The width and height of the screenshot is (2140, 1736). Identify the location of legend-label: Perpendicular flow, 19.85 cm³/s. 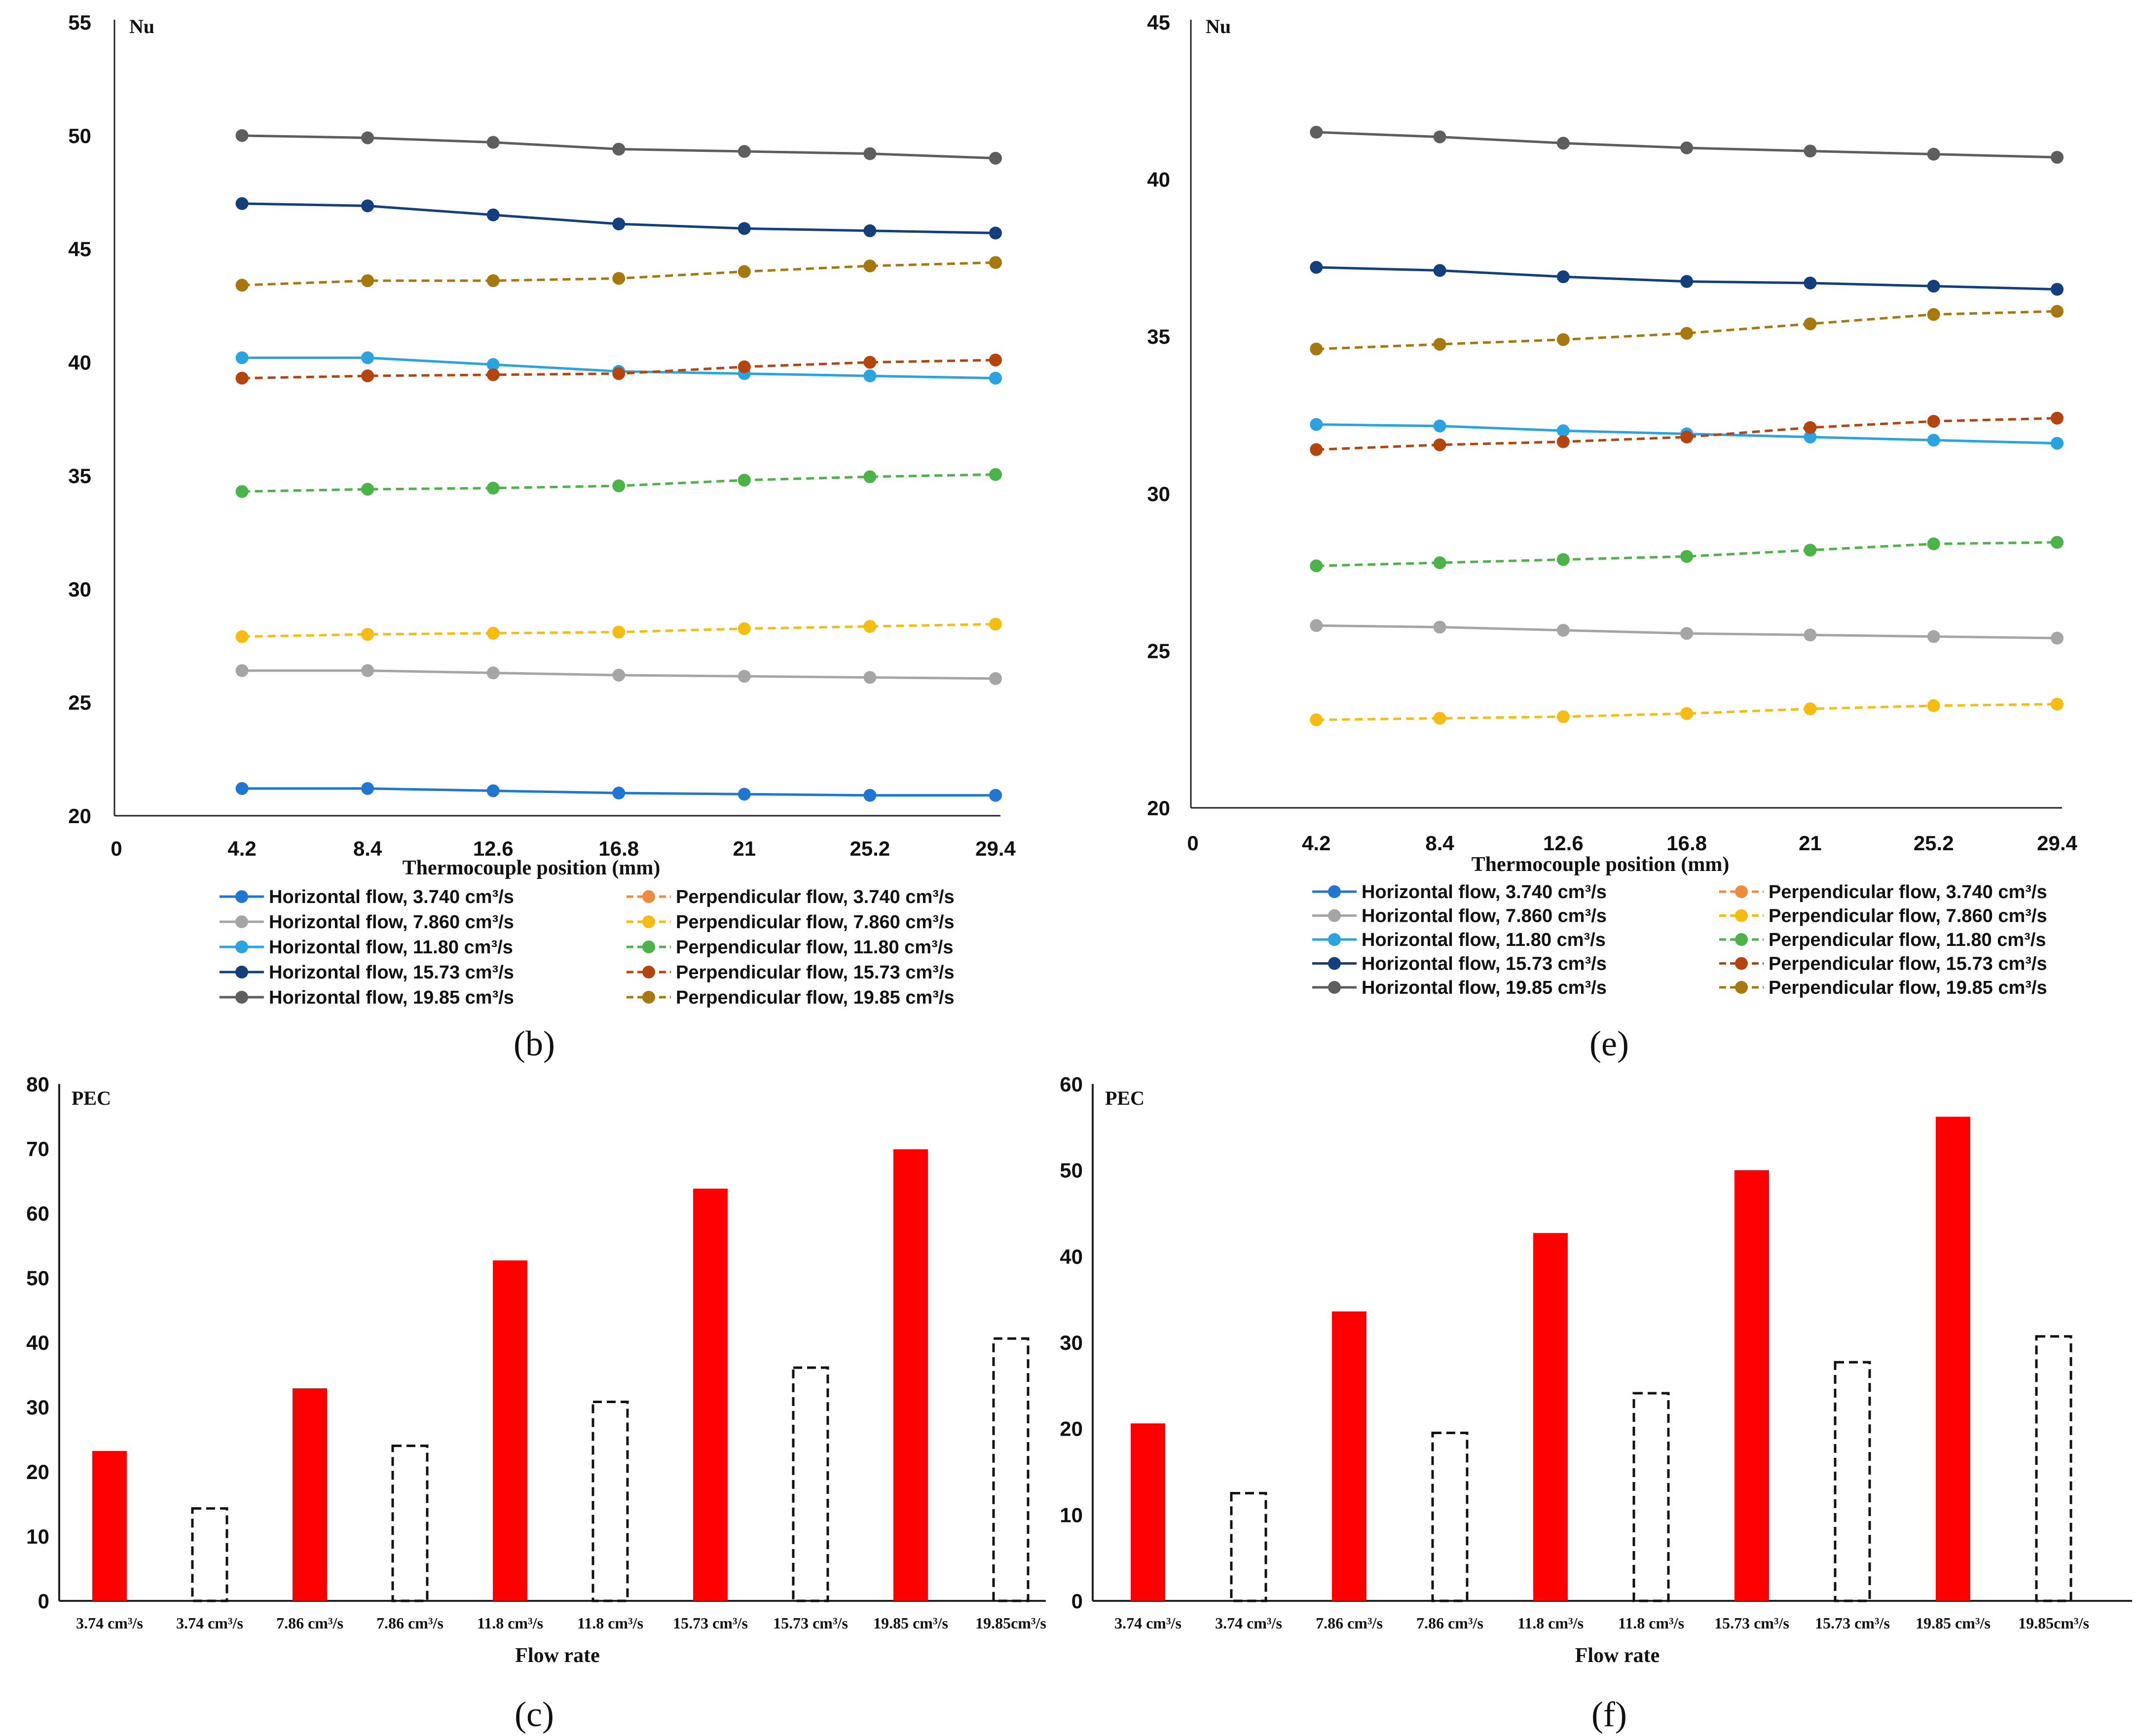
(1908, 987).